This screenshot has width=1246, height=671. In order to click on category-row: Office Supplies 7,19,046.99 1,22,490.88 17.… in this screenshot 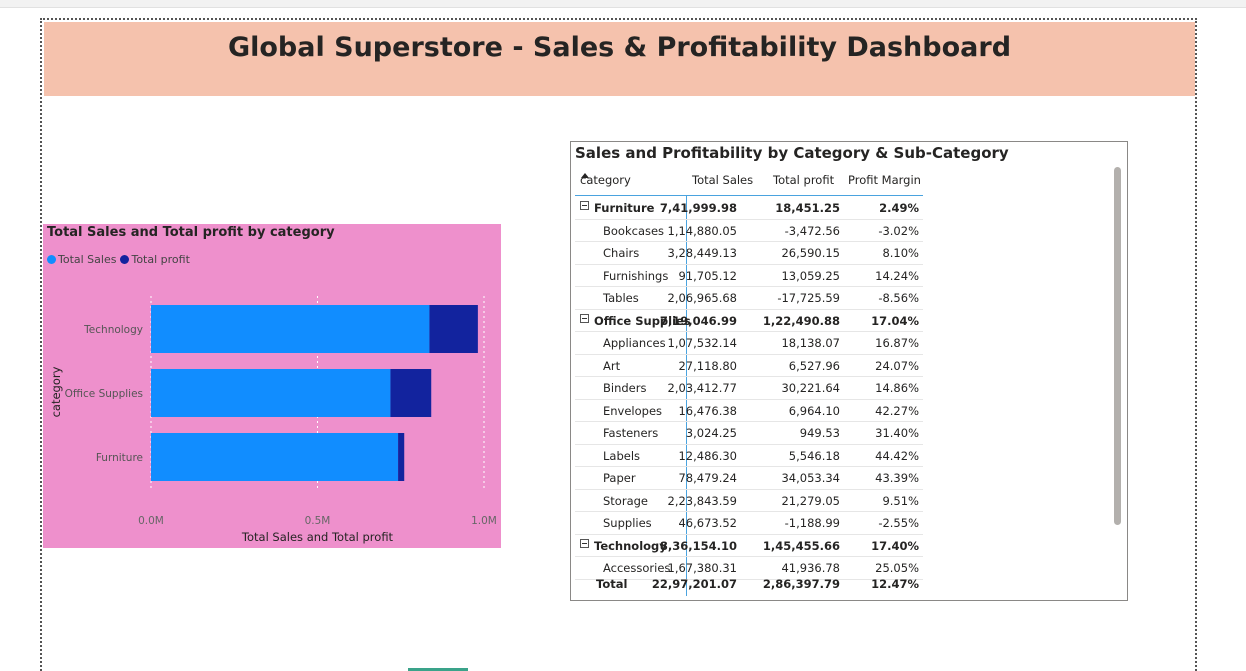, I will do `click(749, 321)`.